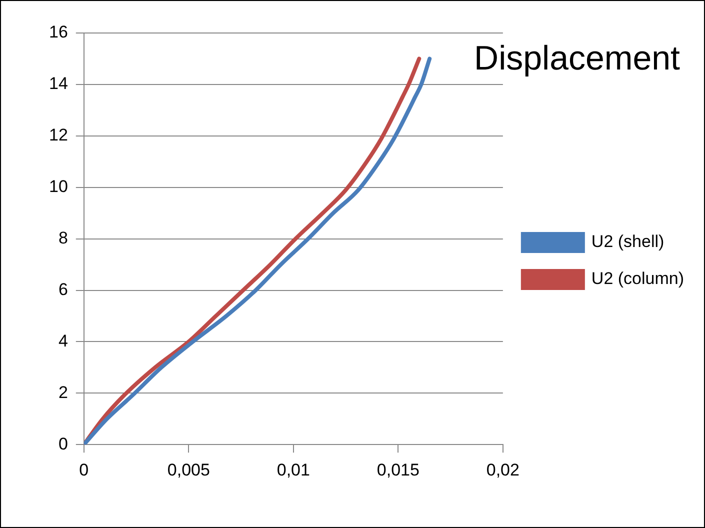 This screenshot has height=528, width=705. Describe the element at coordinates (637, 278) in the screenshot. I see `legend-label: U2 (column)` at that location.